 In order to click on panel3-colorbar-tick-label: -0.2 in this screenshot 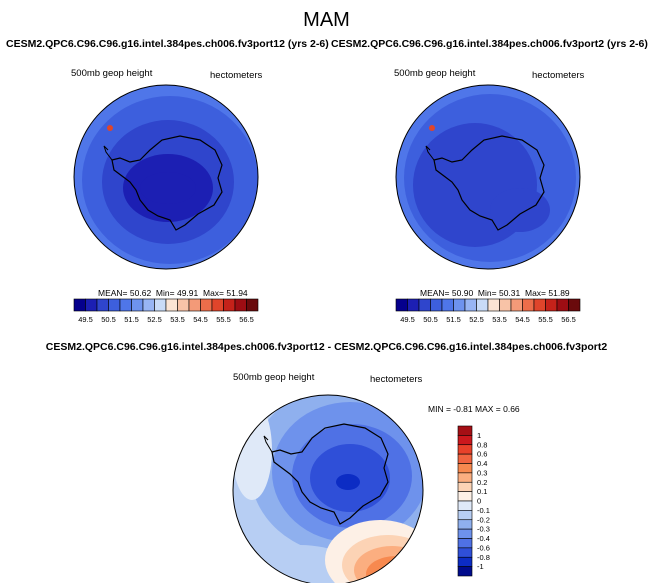, I will do `click(483, 519)`.